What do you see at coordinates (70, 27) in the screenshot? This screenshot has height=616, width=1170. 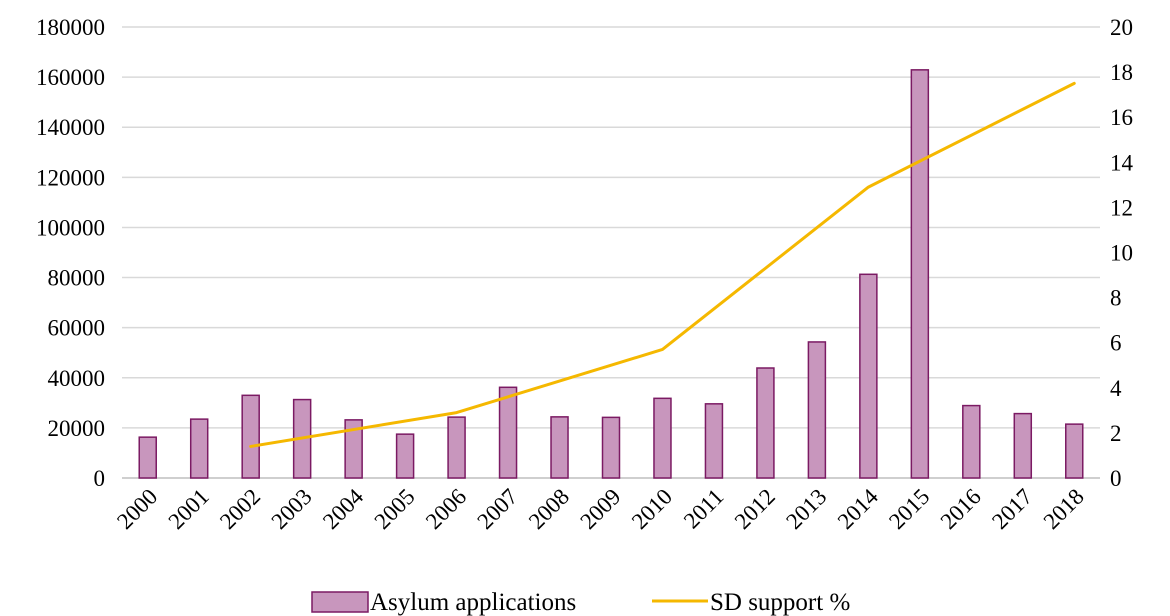 I see `left-tick-label: 180000` at bounding box center [70, 27].